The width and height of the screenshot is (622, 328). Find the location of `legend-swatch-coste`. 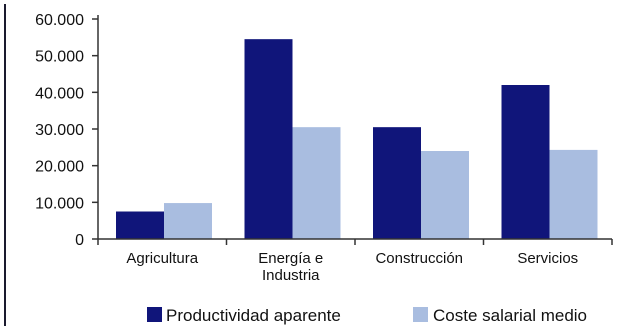

legend-swatch-coste is located at coordinates (420, 314).